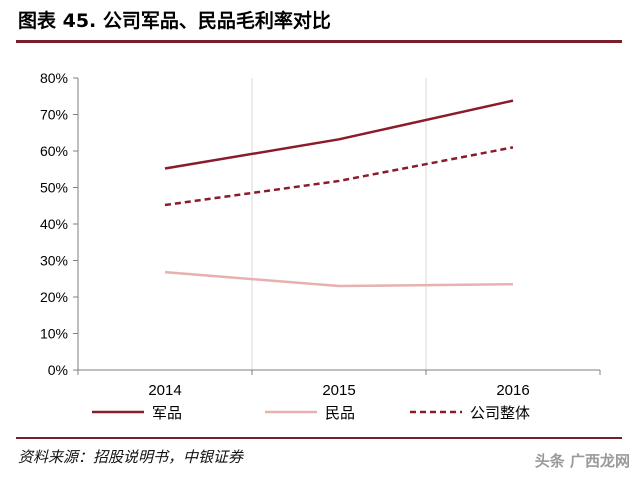 The width and height of the screenshot is (640, 484). I want to click on x-tick-label: 2014, so click(164, 390).